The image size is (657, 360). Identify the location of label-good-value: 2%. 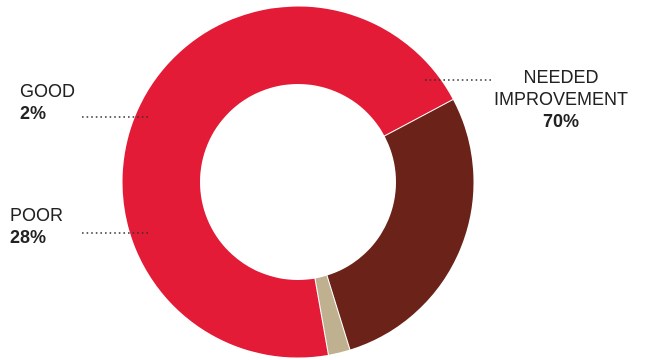
(33, 113).